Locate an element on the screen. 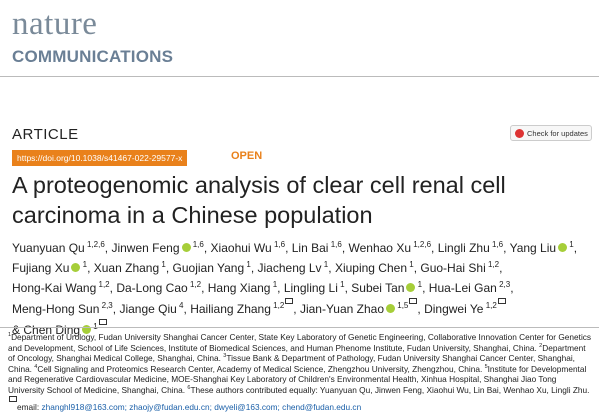 The height and width of the screenshot is (417, 599). author-name: Fujiang Xu is located at coordinates (41, 268).